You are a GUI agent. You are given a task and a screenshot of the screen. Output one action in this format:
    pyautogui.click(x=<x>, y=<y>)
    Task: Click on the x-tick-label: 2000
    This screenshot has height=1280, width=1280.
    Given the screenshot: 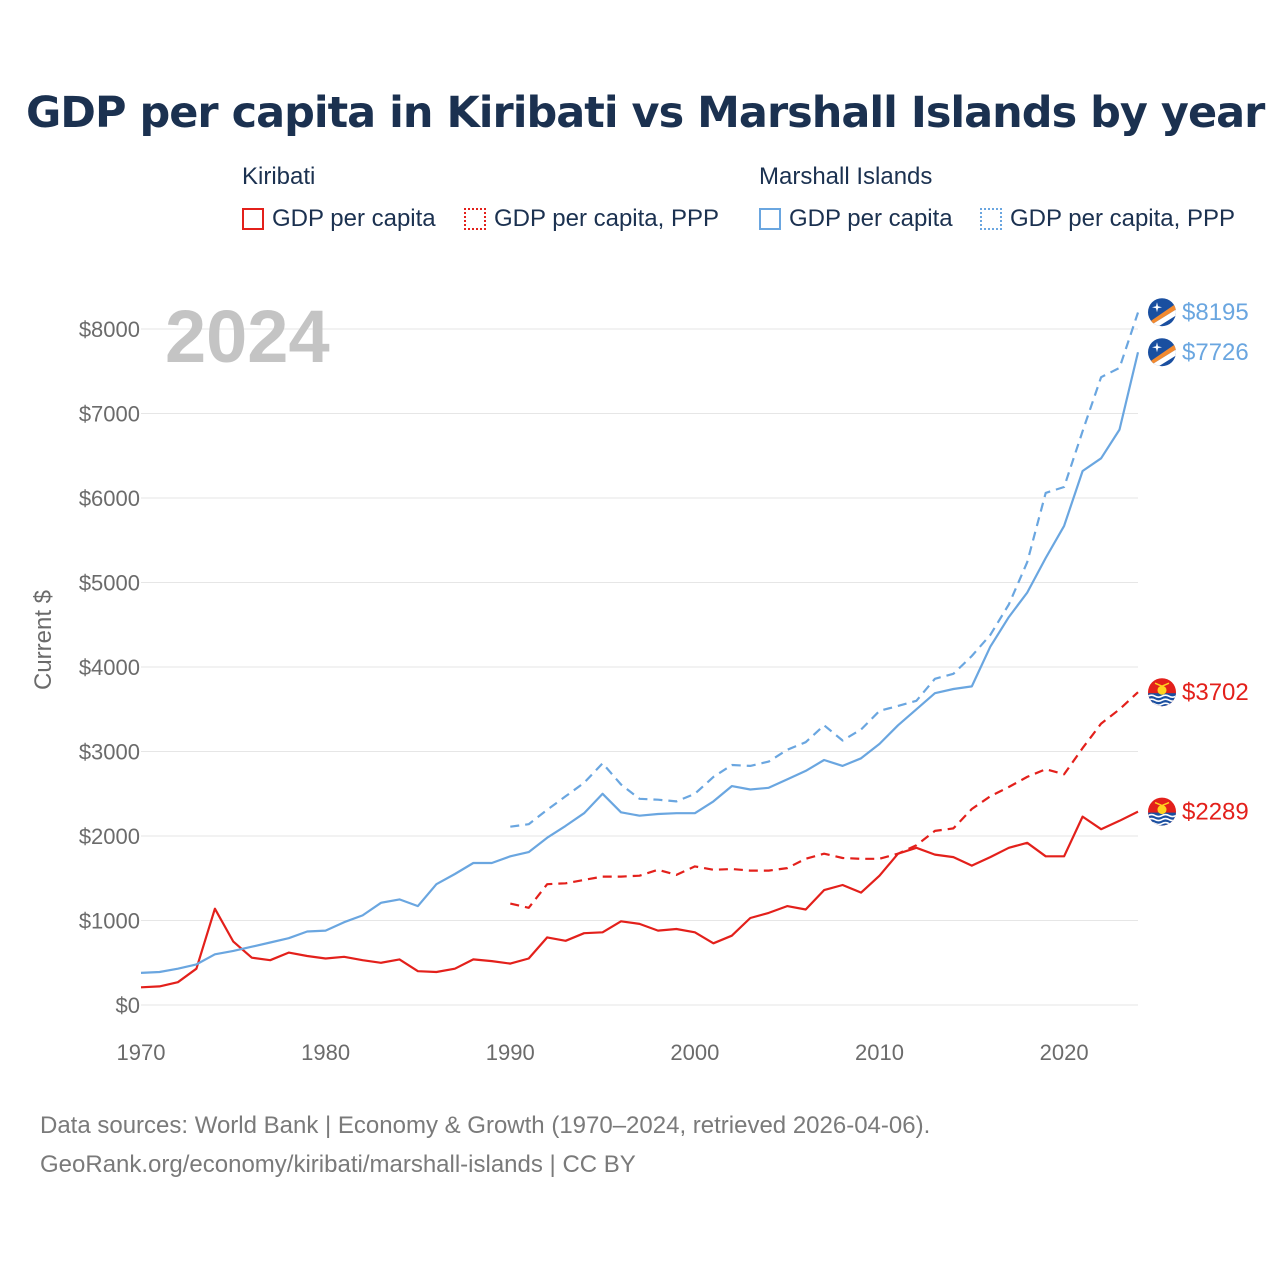 What is the action you would take?
    pyautogui.click(x=694, y=1052)
    